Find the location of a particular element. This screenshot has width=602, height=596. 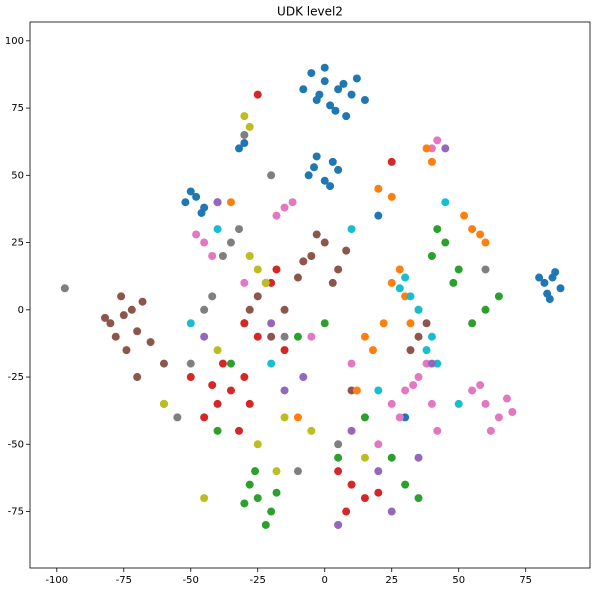

y-tick-label: 100 is located at coordinates (14, 41).